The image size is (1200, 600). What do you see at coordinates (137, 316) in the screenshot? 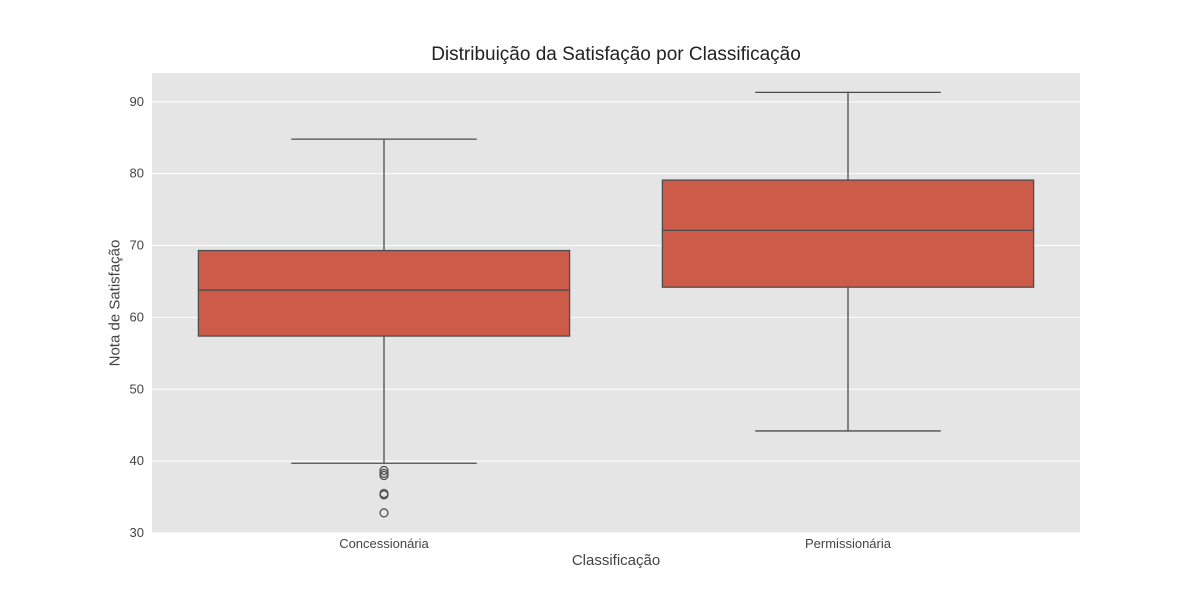
I see `y-tick-label: 60` at bounding box center [137, 316].